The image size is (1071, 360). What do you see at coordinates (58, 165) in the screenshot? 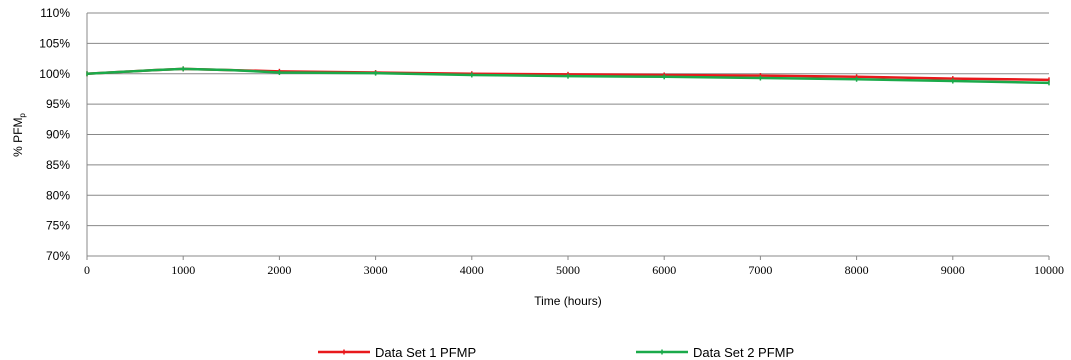
I see `y-tick-label: 85%` at bounding box center [58, 165].